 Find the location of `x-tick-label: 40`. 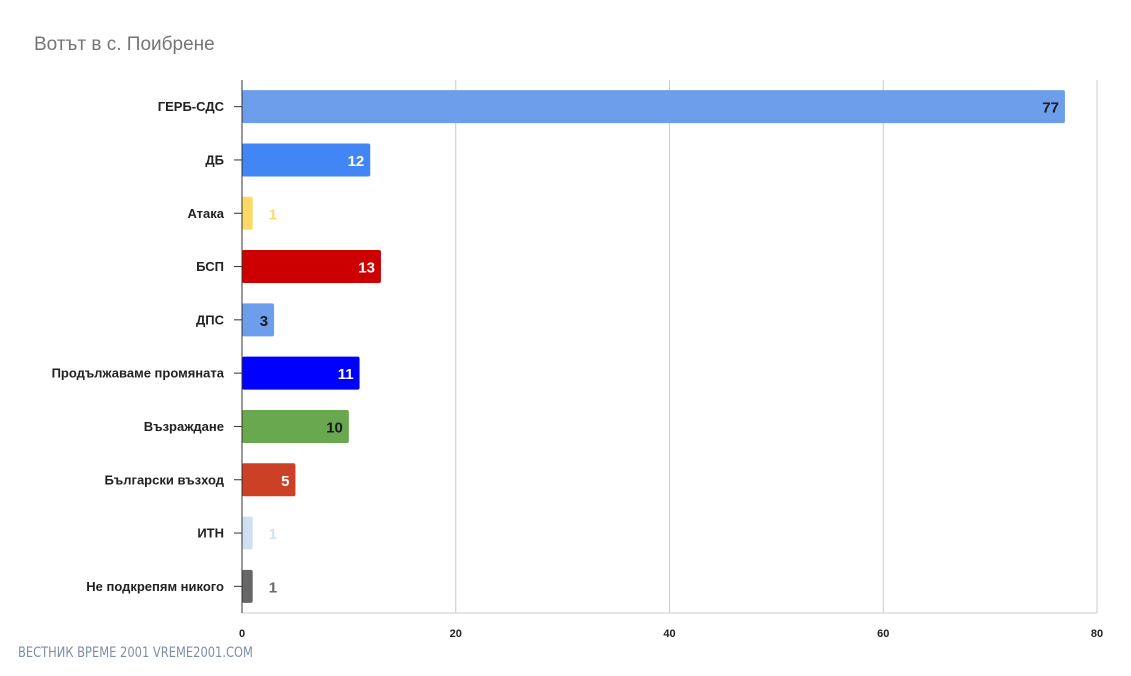

x-tick-label: 40 is located at coordinates (669, 634).